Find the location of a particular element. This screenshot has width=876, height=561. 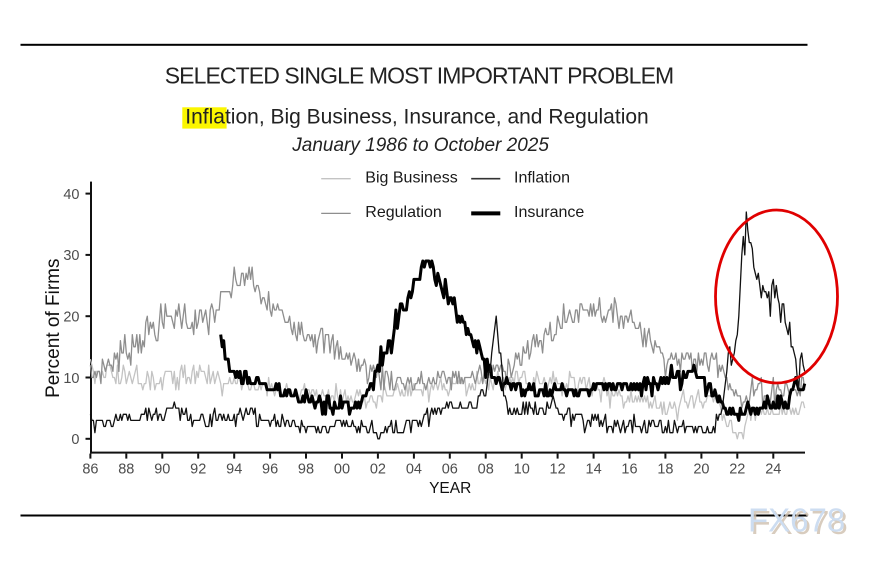

svg-text: YEAR is located at coordinates (450, 488).